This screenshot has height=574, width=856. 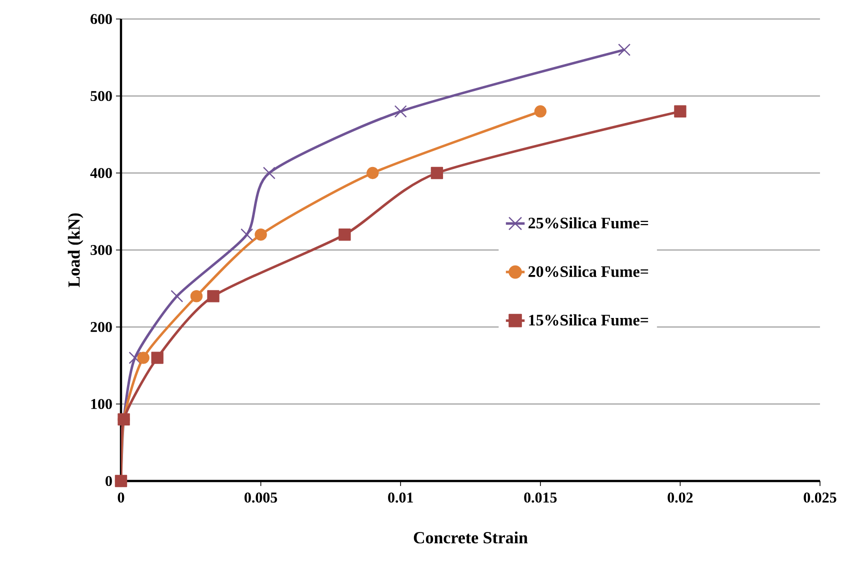 I want to click on y-tick-label: 0, so click(x=109, y=481).